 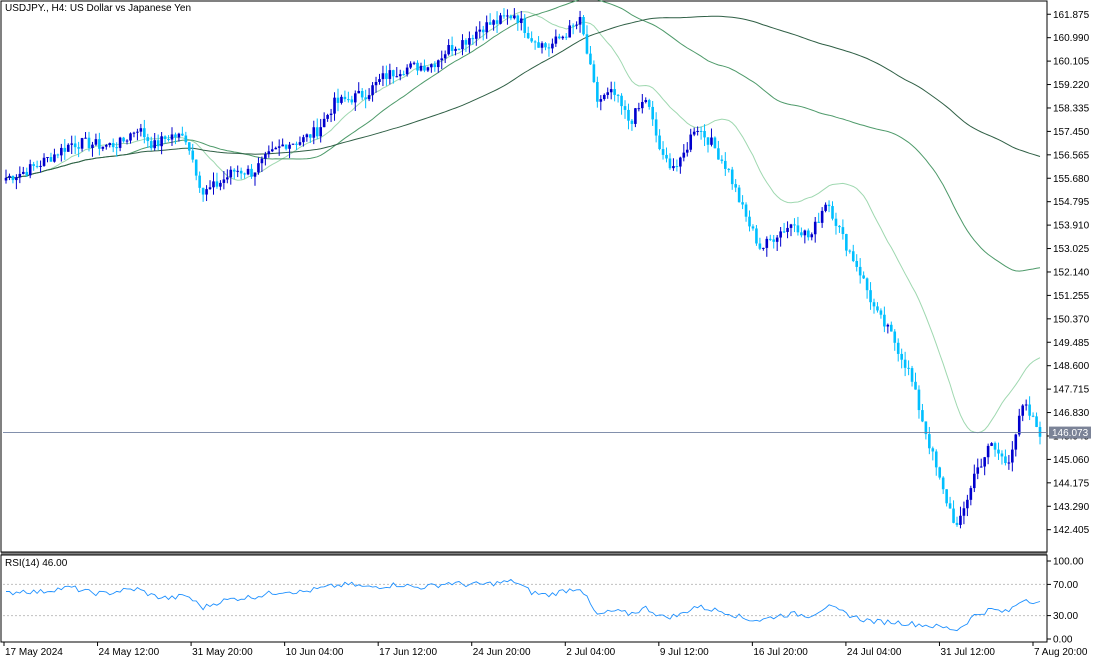 What do you see at coordinates (1071, 390) in the screenshot?
I see `price-tick-label: 147.715` at bounding box center [1071, 390].